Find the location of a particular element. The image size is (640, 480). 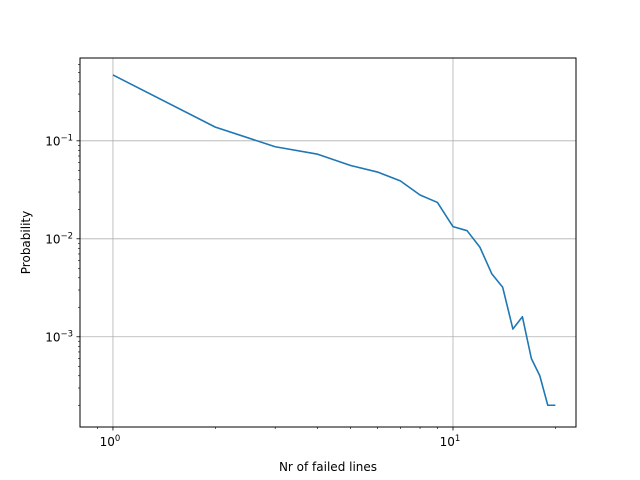

y-tick-exponent: −3 is located at coordinates (66, 334).